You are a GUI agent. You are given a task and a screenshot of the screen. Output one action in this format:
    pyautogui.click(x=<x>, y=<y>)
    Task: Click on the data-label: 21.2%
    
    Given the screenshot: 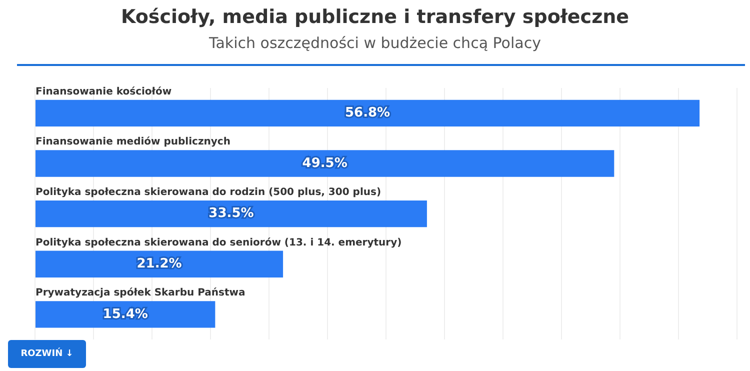 What is the action you would take?
    pyautogui.click(x=159, y=264)
    